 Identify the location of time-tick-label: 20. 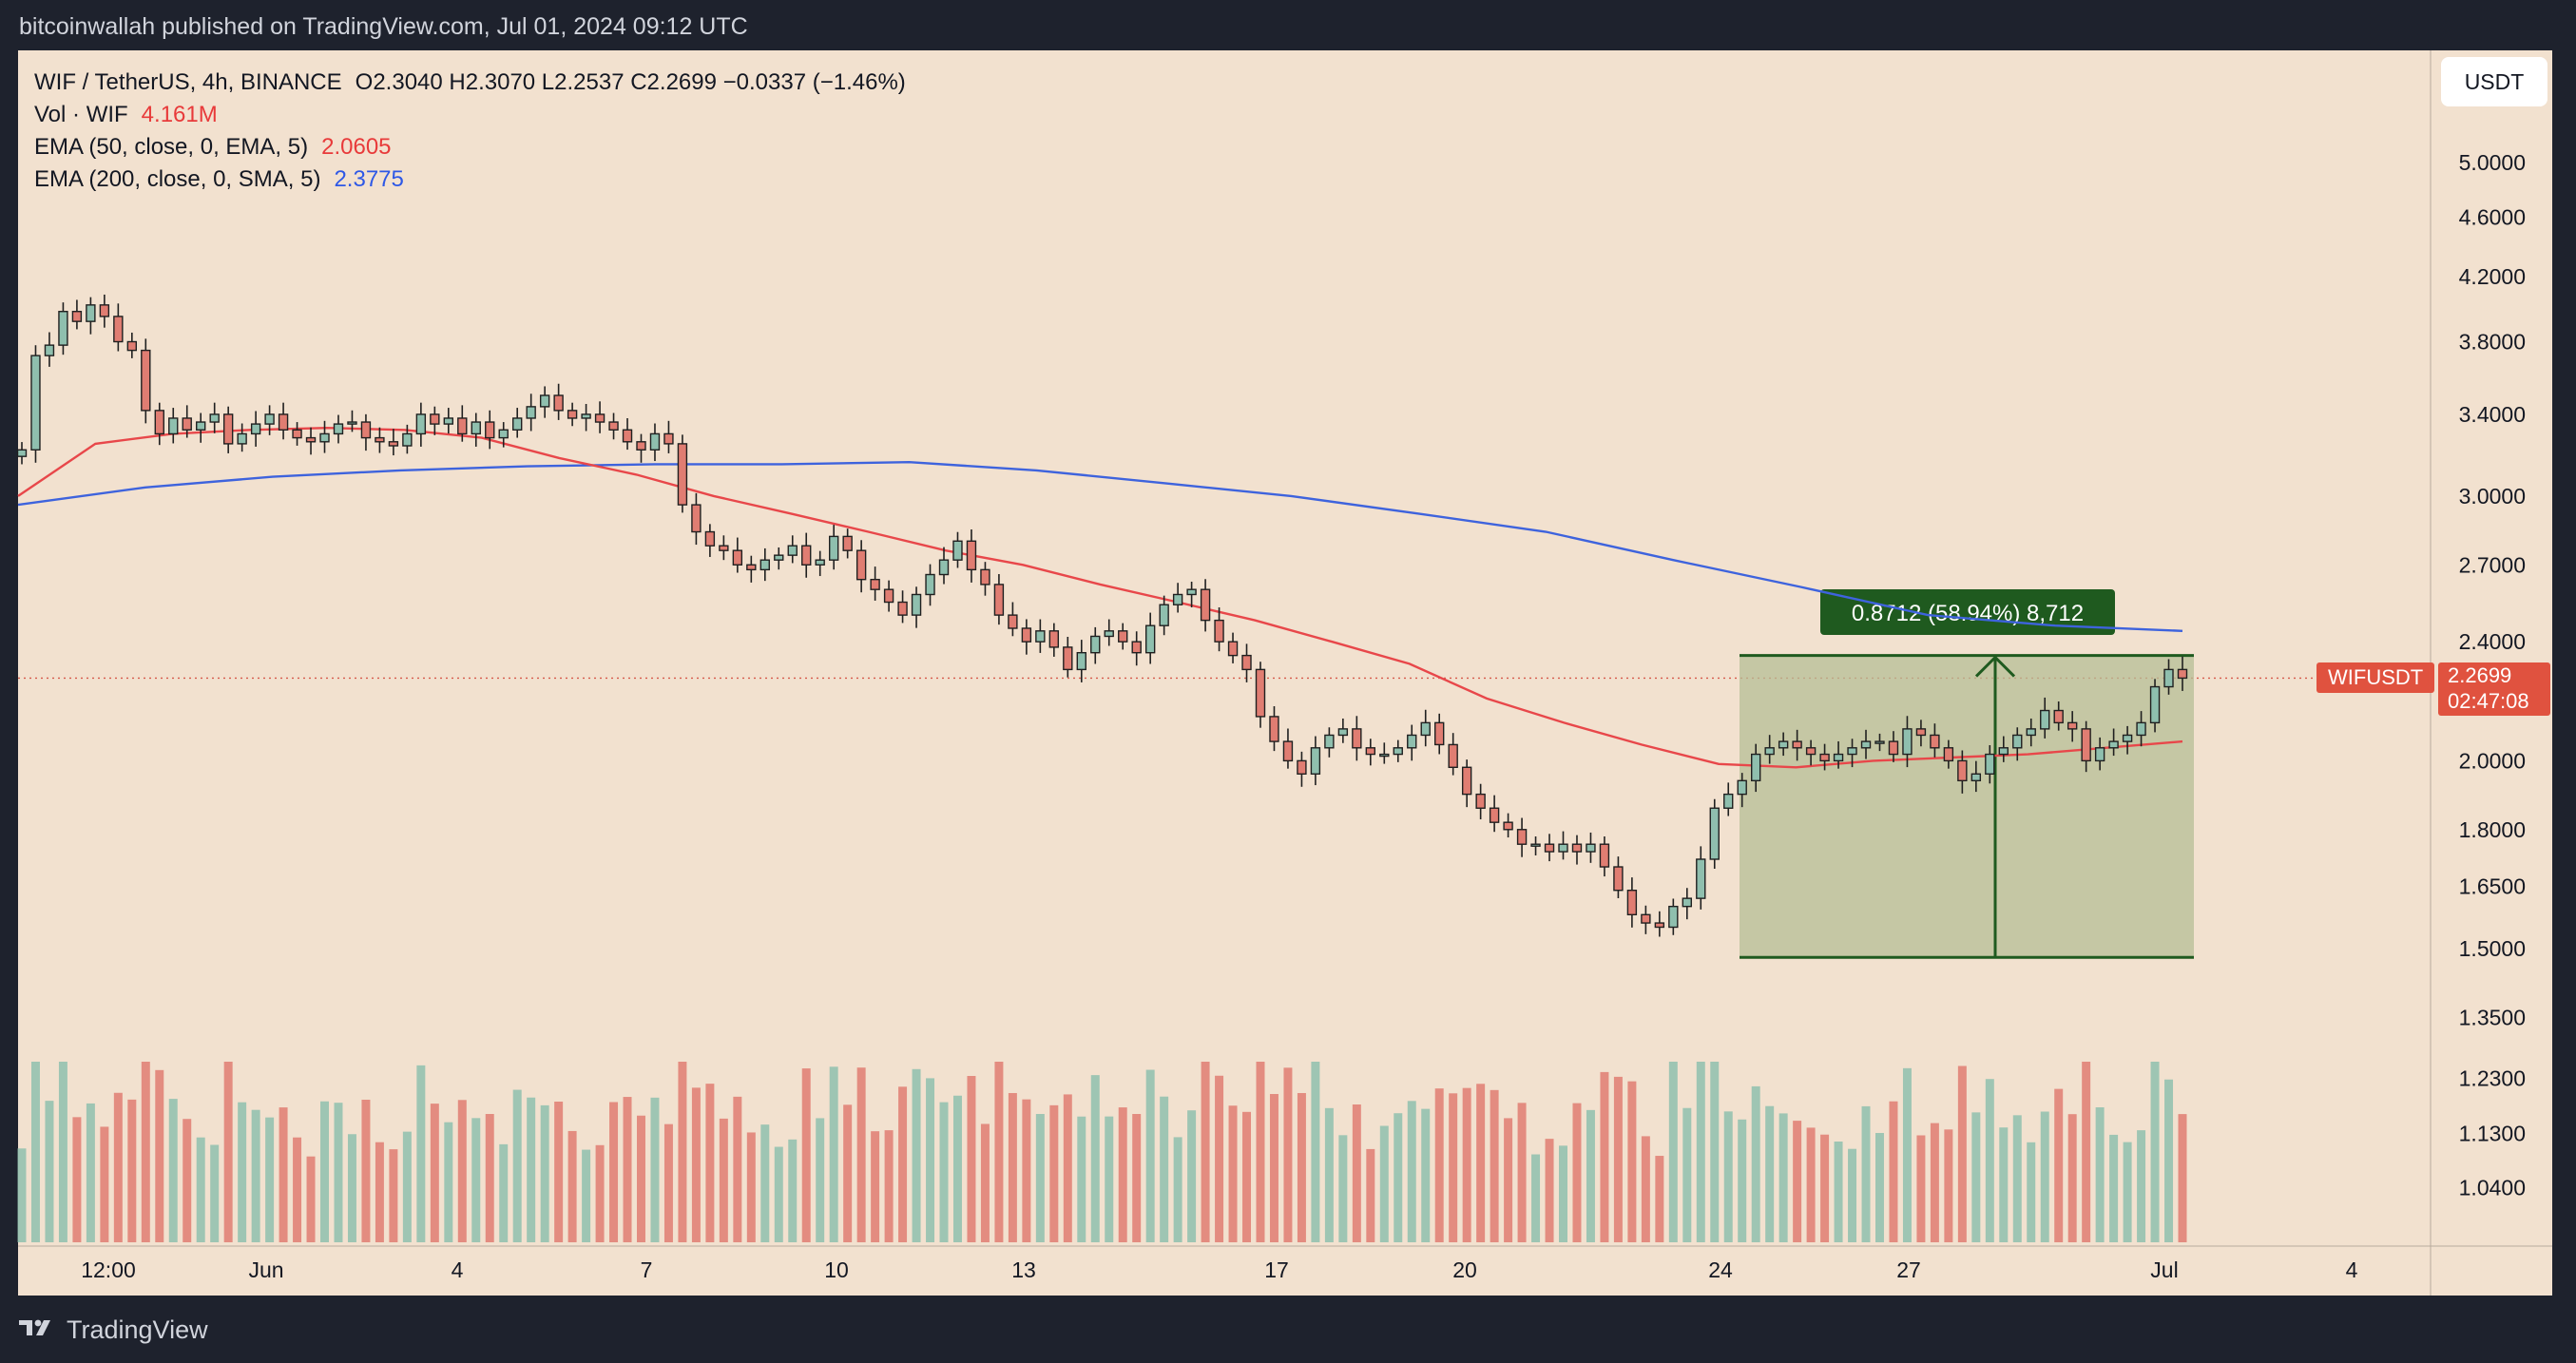
(1464, 1269).